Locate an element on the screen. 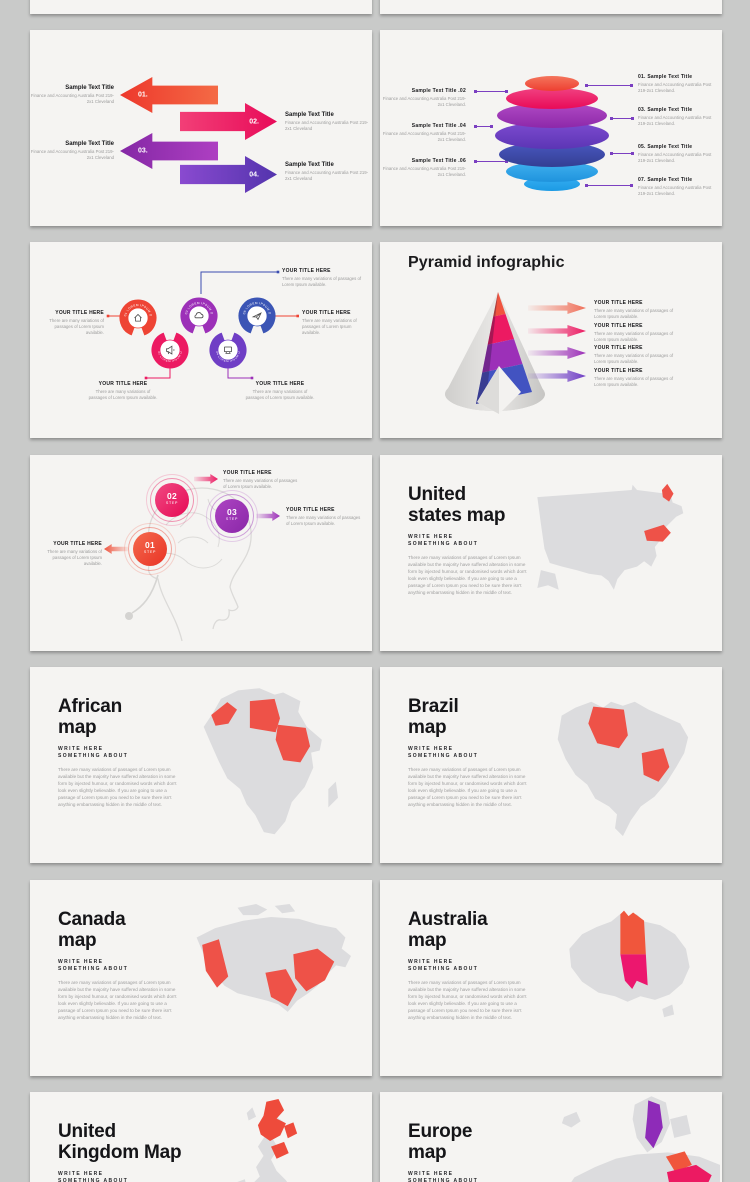  step-circle-01: 01 STEP is located at coordinates (150, 549).